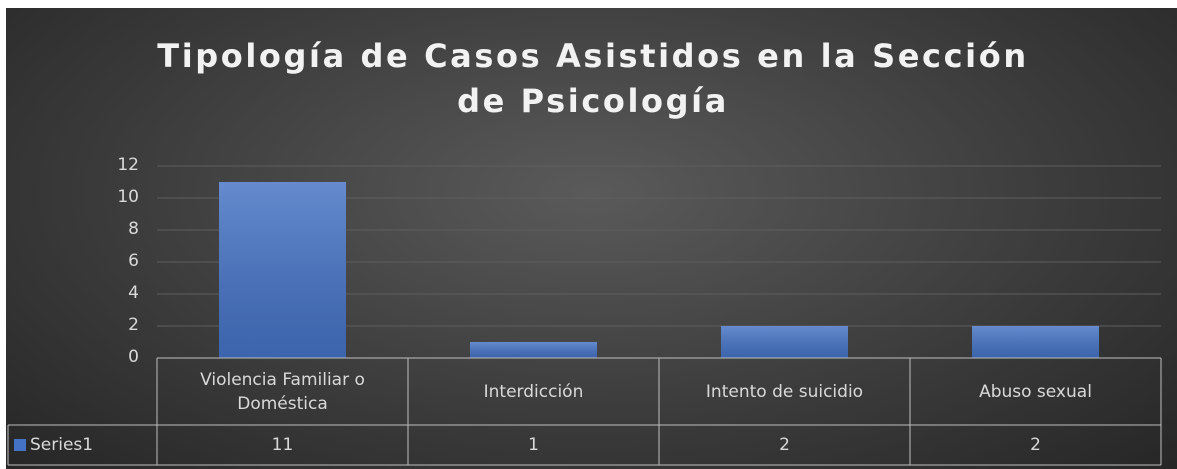  I want to click on data-table-value: 11, so click(282, 445).